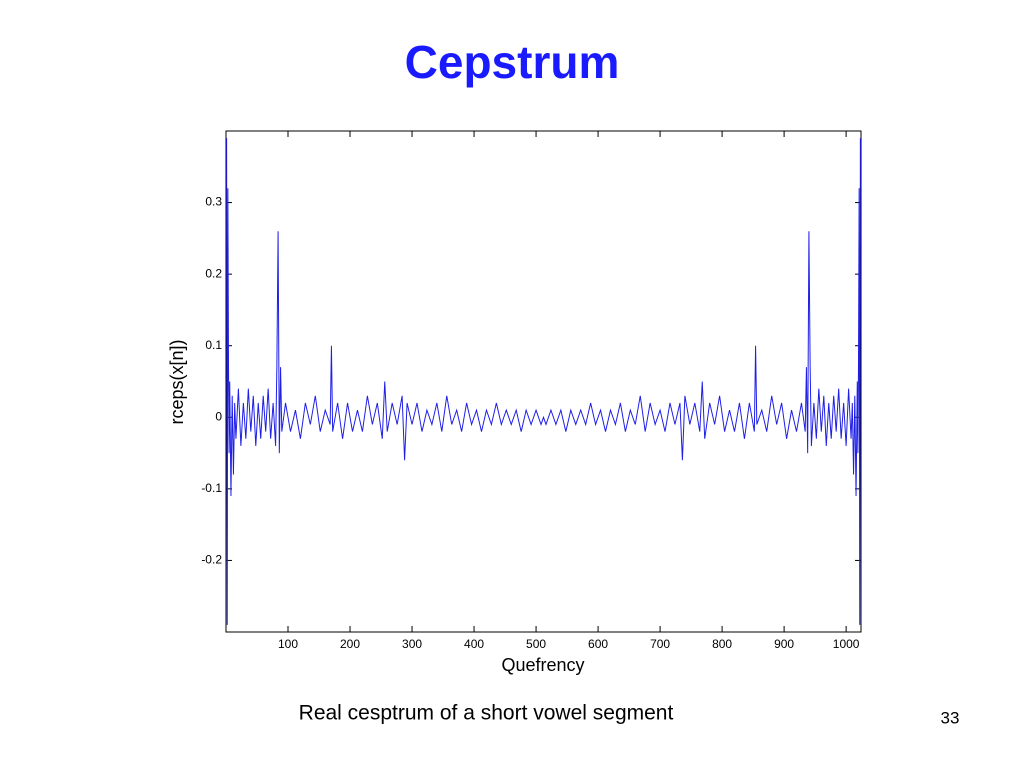  I want to click on caption: Real cesptrum of a short vowel segment, so click(486, 713).